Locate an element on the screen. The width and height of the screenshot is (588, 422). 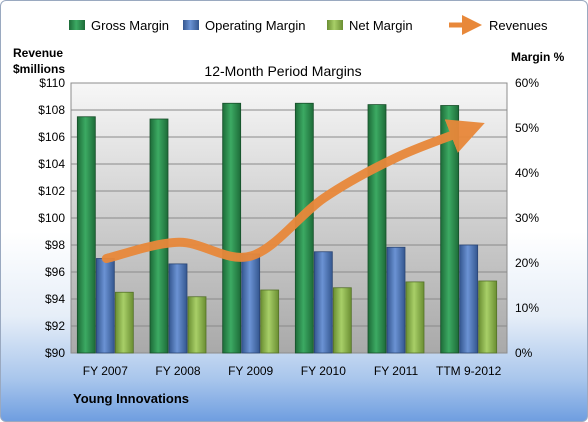
left-tick-label: $108 is located at coordinates (51, 110).